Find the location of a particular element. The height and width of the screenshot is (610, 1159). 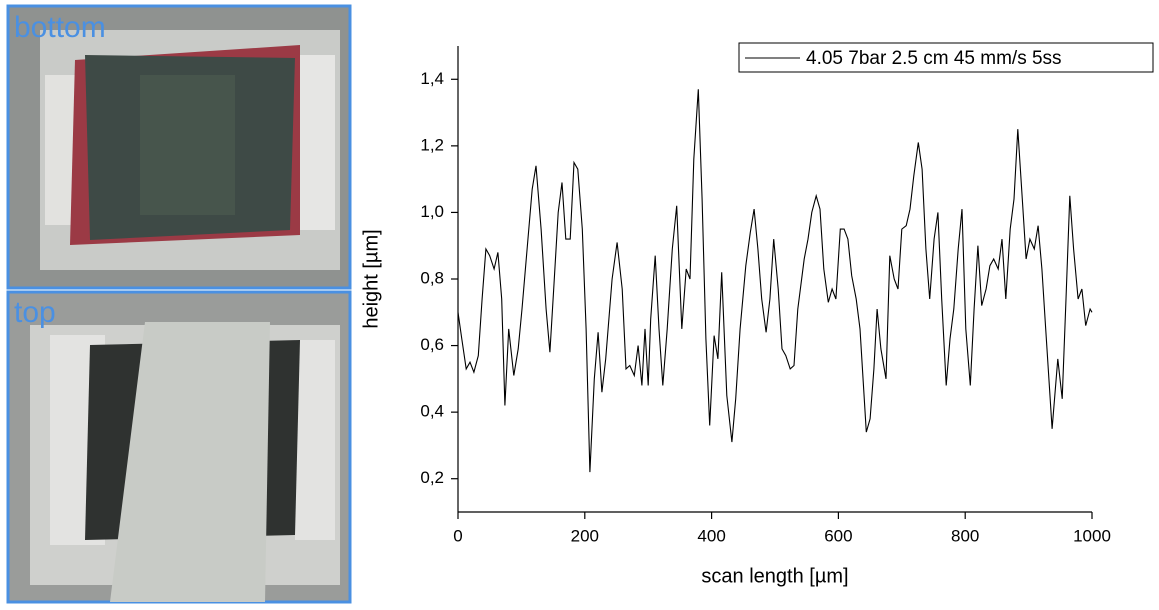

y-tick-label: 0,8 is located at coordinates (432, 277).